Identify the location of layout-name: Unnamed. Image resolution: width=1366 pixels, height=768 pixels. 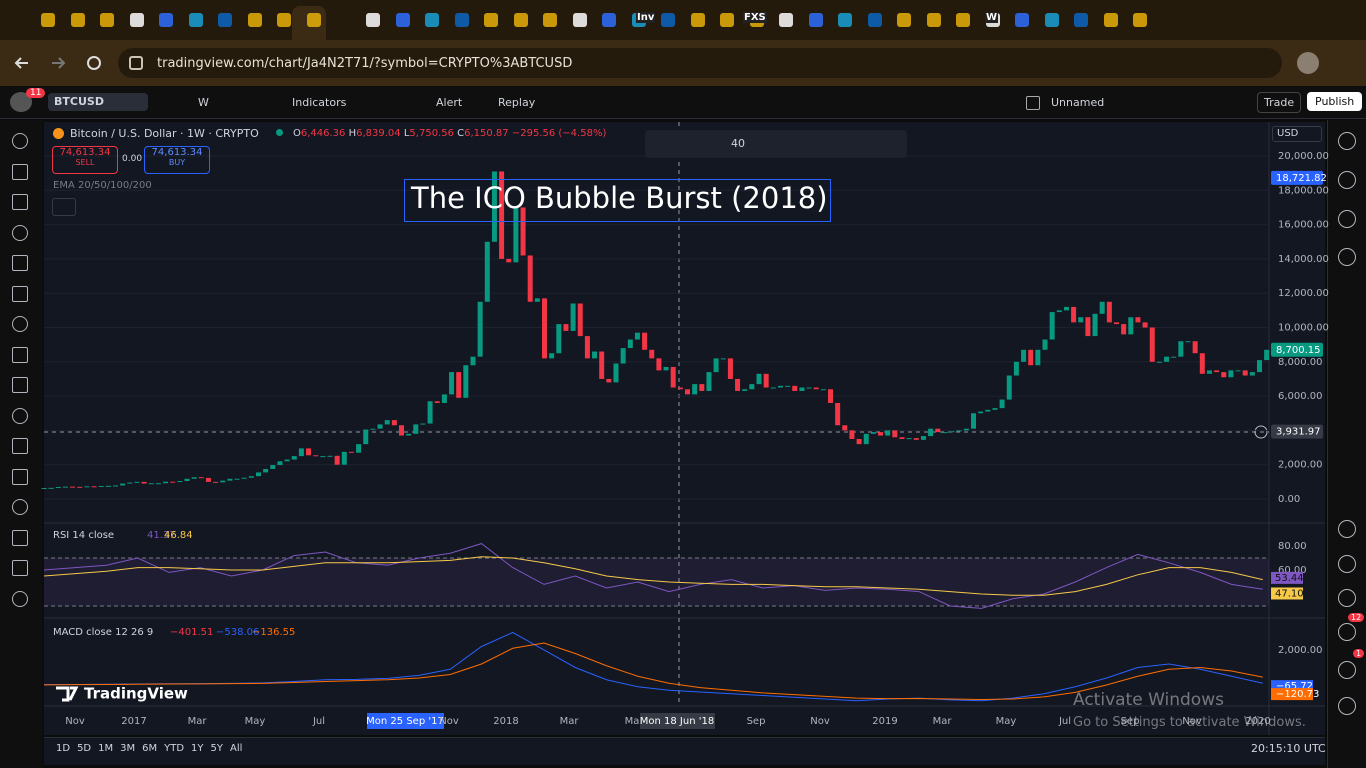
(1078, 102).